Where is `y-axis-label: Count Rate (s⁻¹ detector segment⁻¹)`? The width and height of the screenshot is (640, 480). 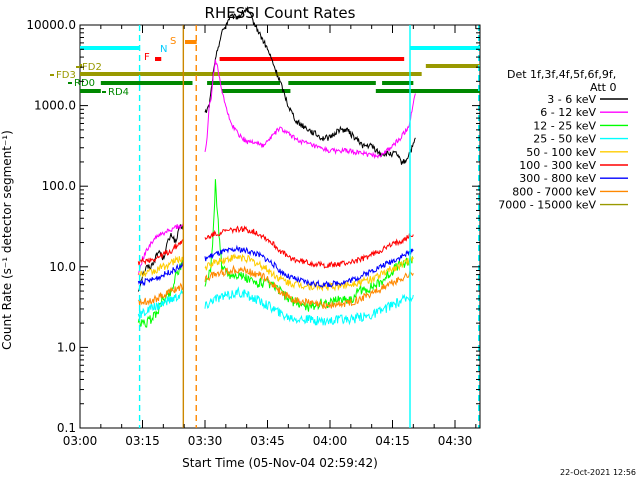 y-axis-label: Count Rate (s⁻¹ detector segment⁻¹) is located at coordinates (7, 240).